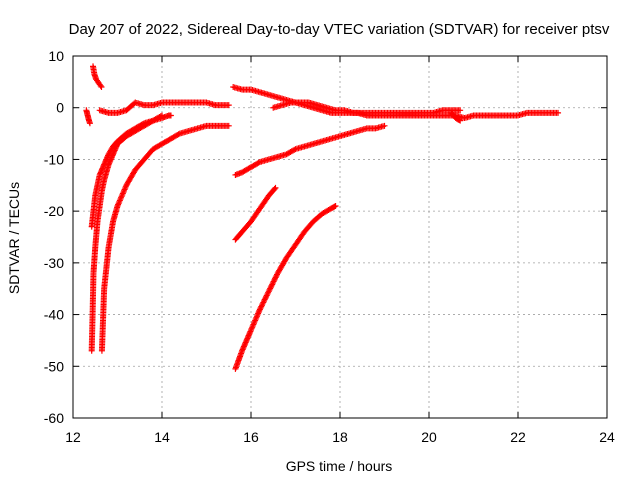  What do you see at coordinates (54, 159) in the screenshot?
I see `y-tick-label: -10` at bounding box center [54, 159].